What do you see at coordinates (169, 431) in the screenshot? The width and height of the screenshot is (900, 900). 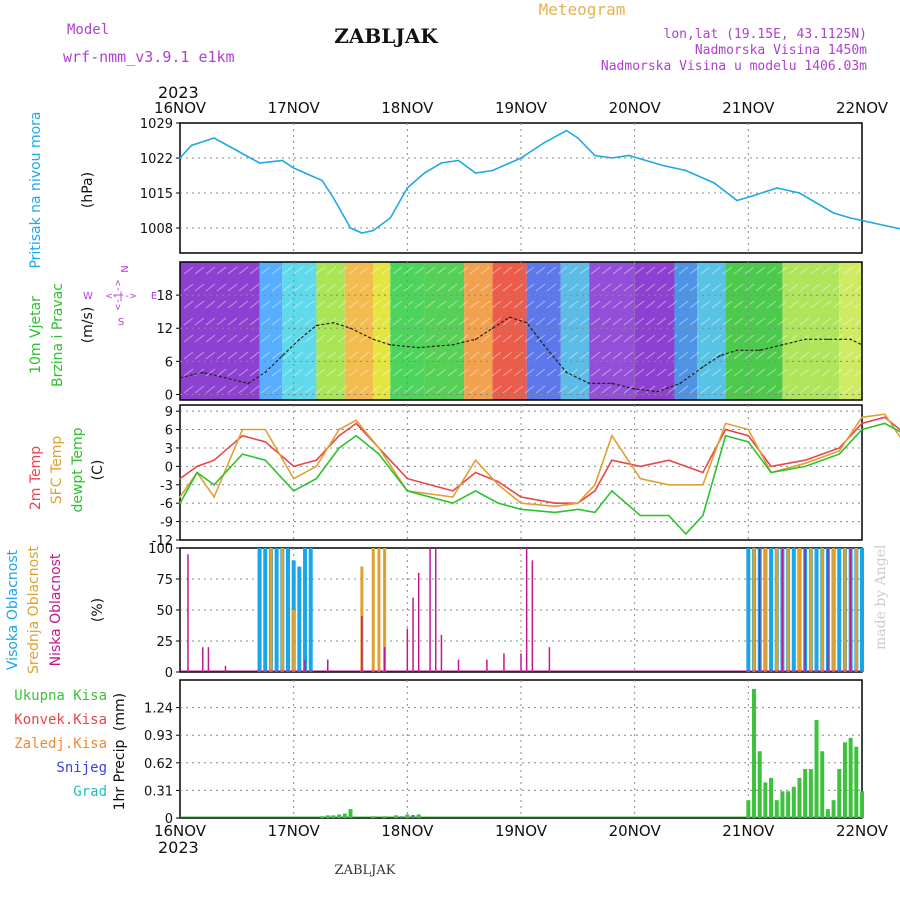 I see `y-tick-label: 6` at bounding box center [169, 431].